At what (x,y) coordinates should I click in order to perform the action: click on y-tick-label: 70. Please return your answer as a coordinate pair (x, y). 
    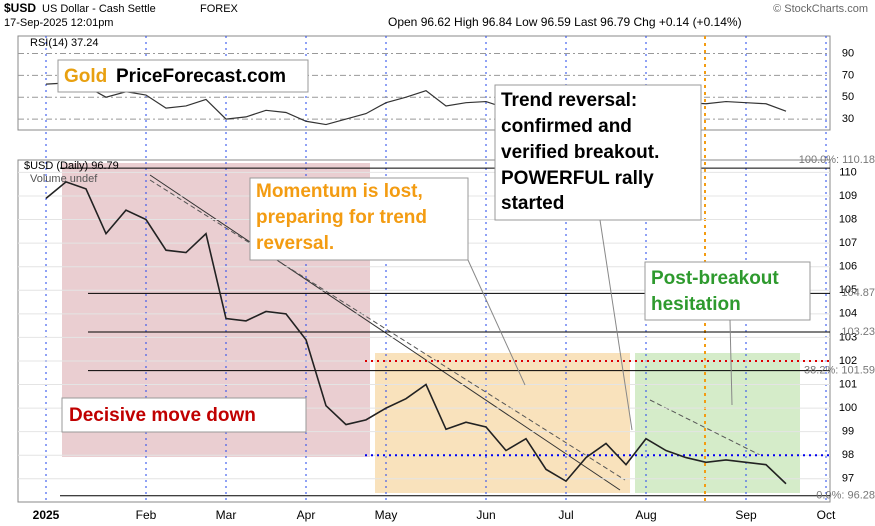
    Looking at the image, I should click on (848, 75).